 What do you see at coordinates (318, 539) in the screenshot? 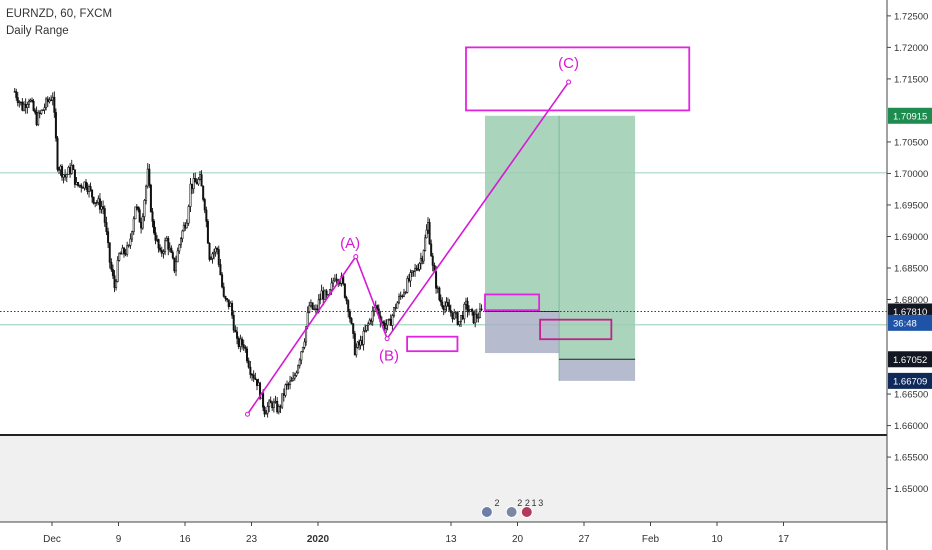
I see `x-tick-label: 2020` at bounding box center [318, 539].